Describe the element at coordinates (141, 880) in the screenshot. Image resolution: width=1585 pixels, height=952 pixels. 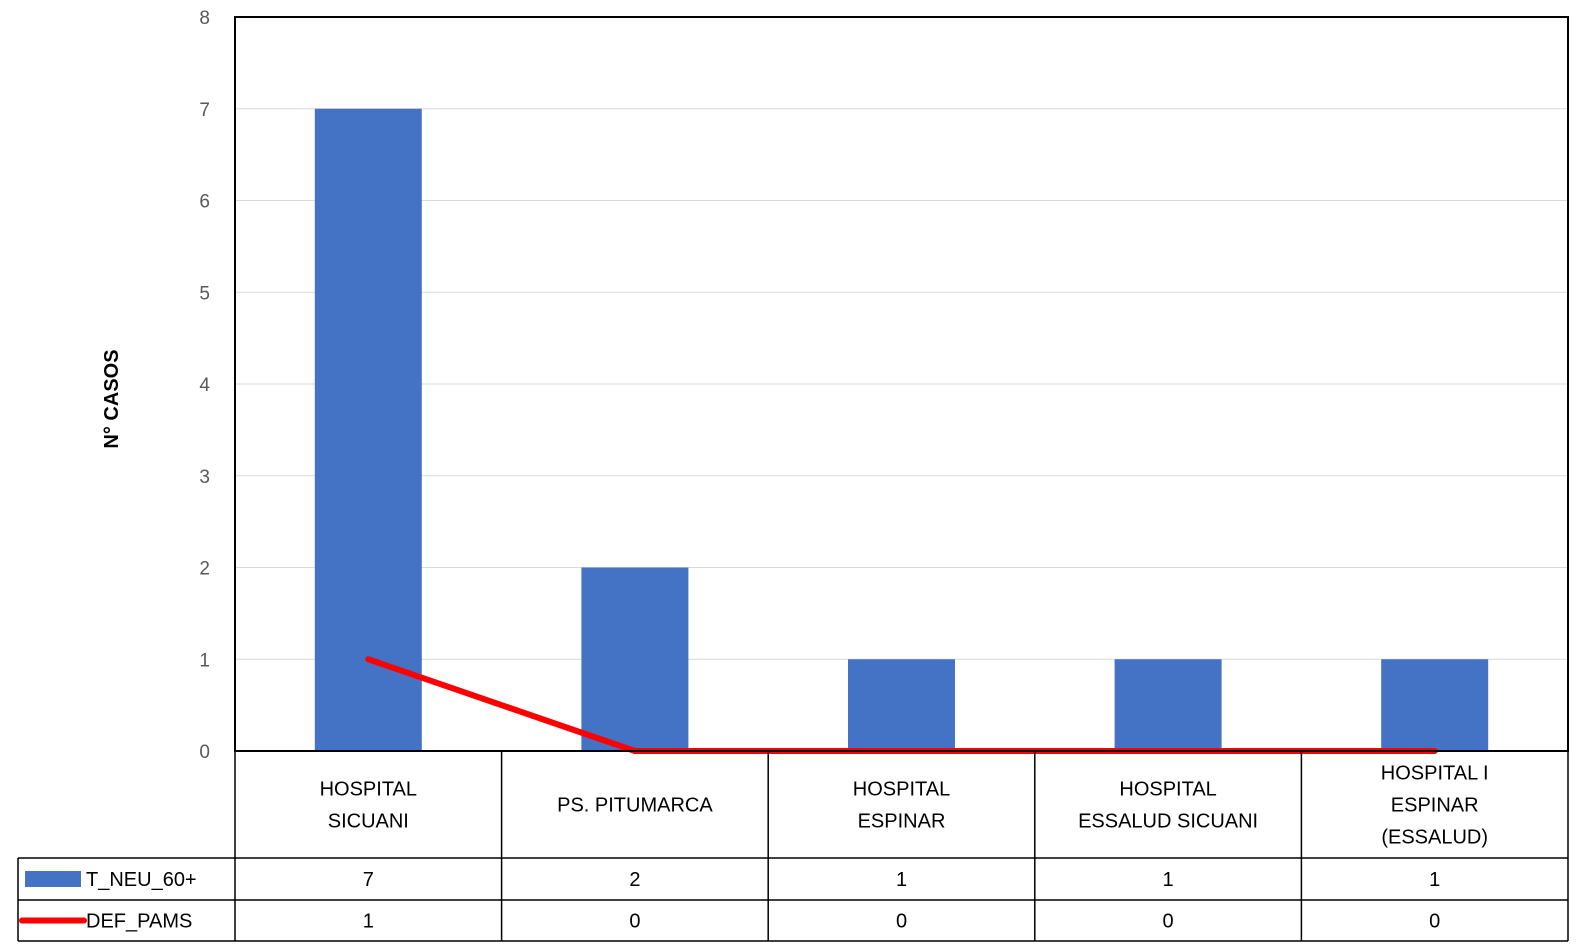
I see `legend-label: T_NEU_60+` at that location.